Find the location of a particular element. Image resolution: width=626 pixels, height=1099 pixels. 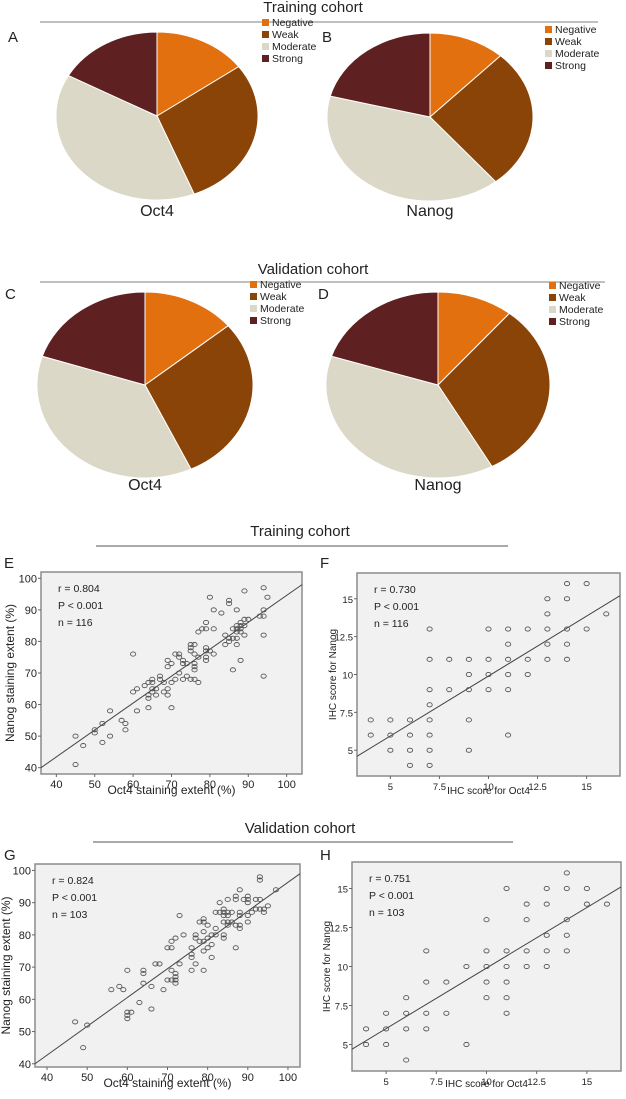

x-tick-label: 40 is located at coordinates (56, 785).